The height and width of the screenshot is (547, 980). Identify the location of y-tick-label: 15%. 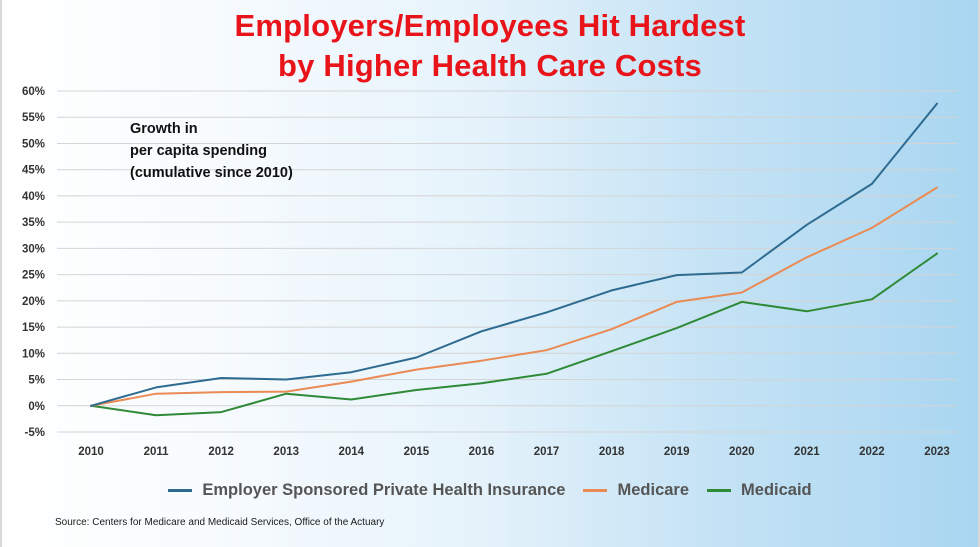
(33, 328).